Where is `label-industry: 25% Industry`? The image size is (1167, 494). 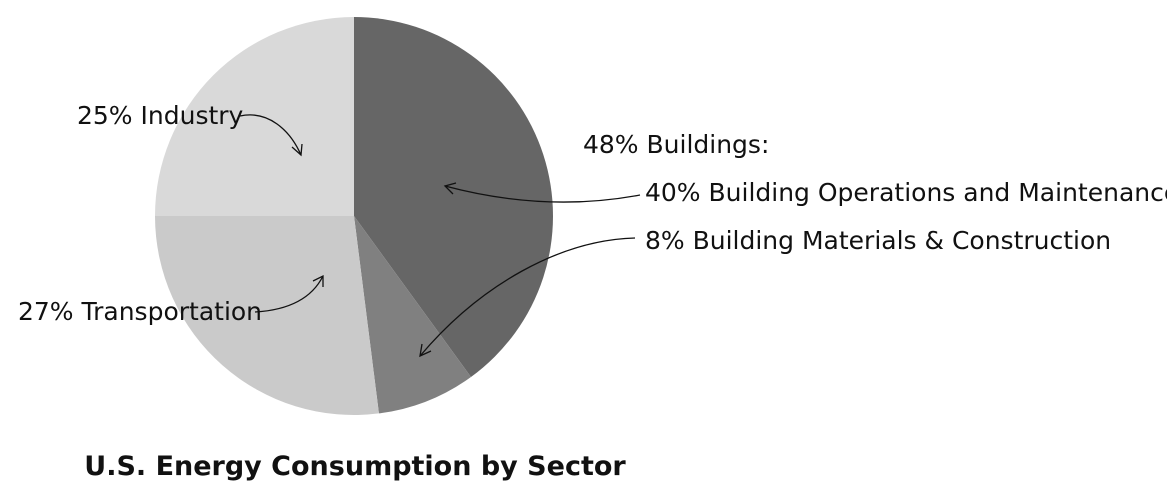 label-industry: 25% Industry is located at coordinates (160, 115).